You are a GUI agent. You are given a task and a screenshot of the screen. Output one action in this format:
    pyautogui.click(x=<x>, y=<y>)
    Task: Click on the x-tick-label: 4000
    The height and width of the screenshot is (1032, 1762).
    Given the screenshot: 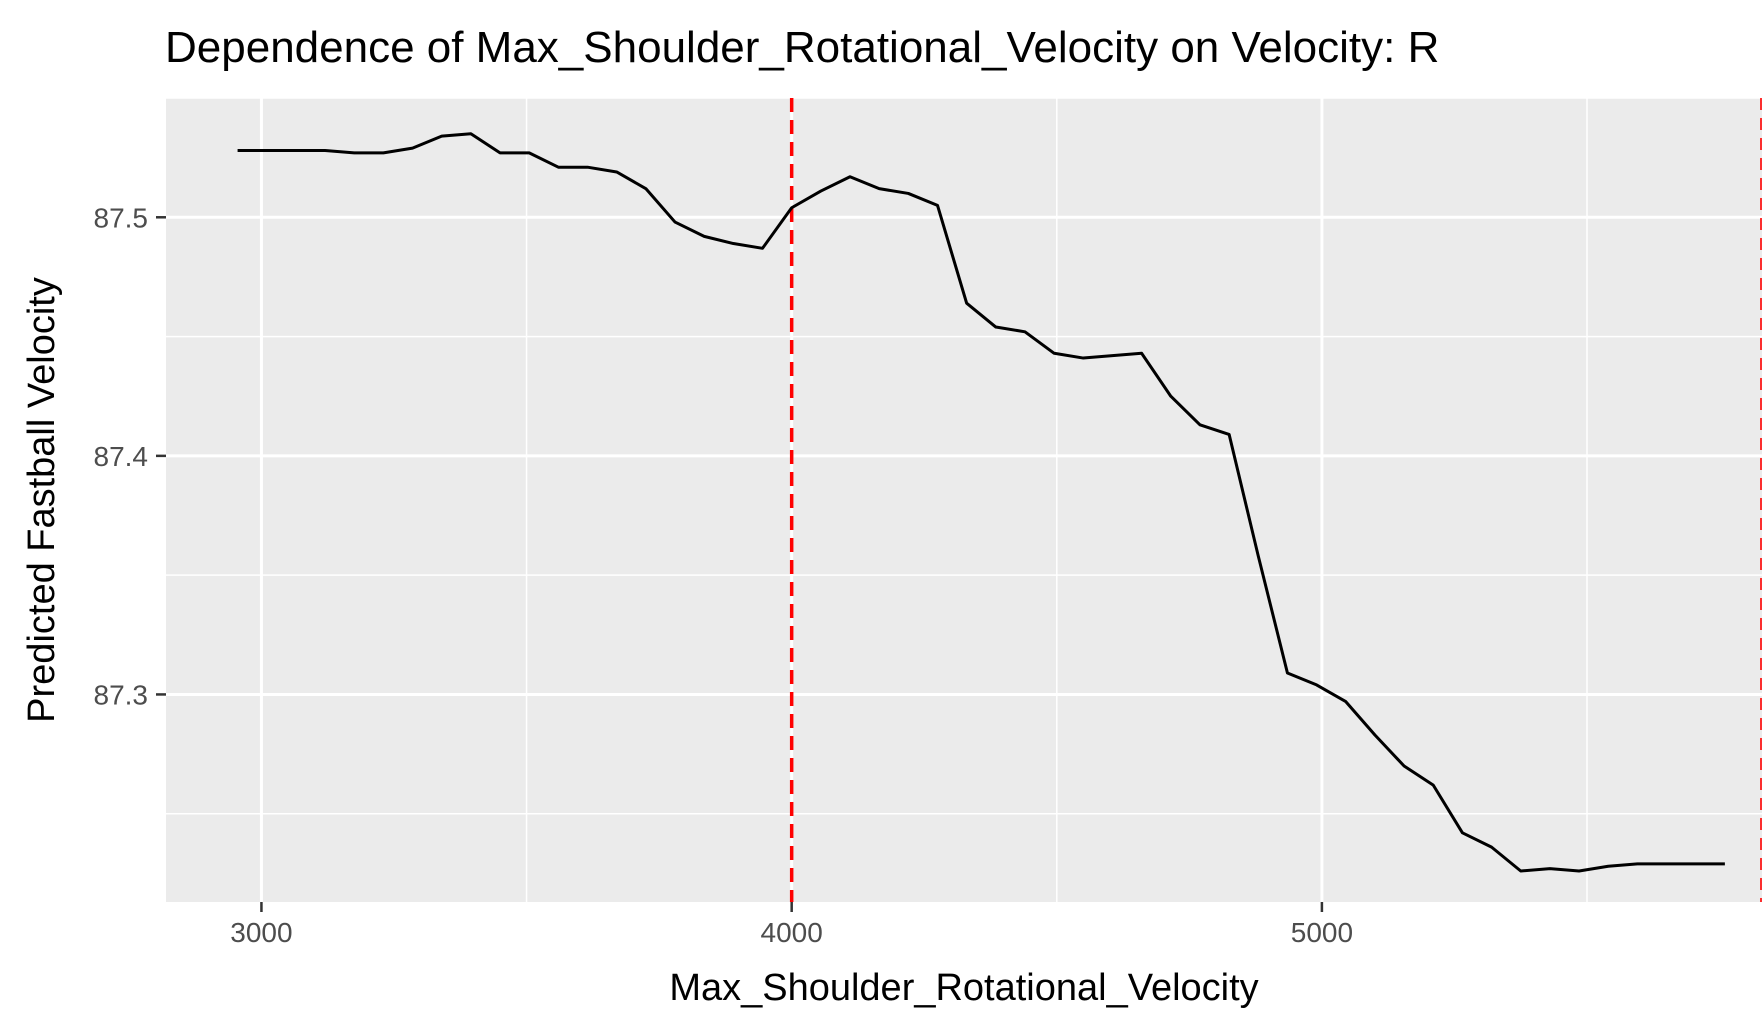 What is the action you would take?
    pyautogui.click(x=792, y=932)
    